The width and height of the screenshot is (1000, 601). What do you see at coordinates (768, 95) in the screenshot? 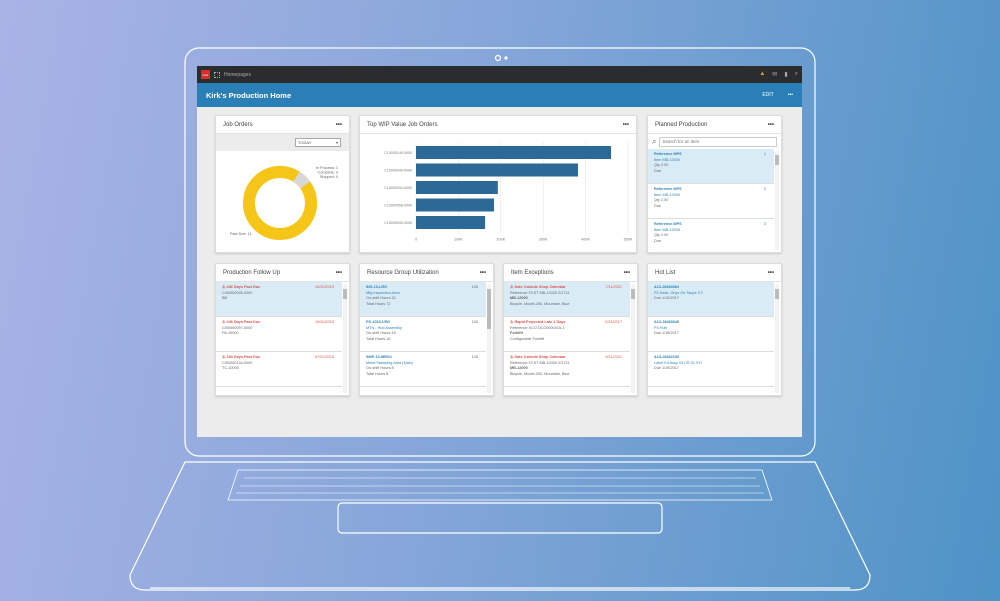
I see `edit-button: EDIT` at bounding box center [768, 95].